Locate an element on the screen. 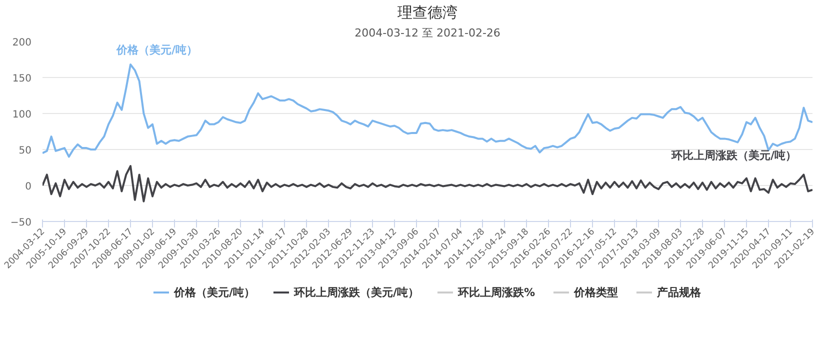 The image size is (831, 342). chart-title: 理查德湾 is located at coordinates (428, 13).